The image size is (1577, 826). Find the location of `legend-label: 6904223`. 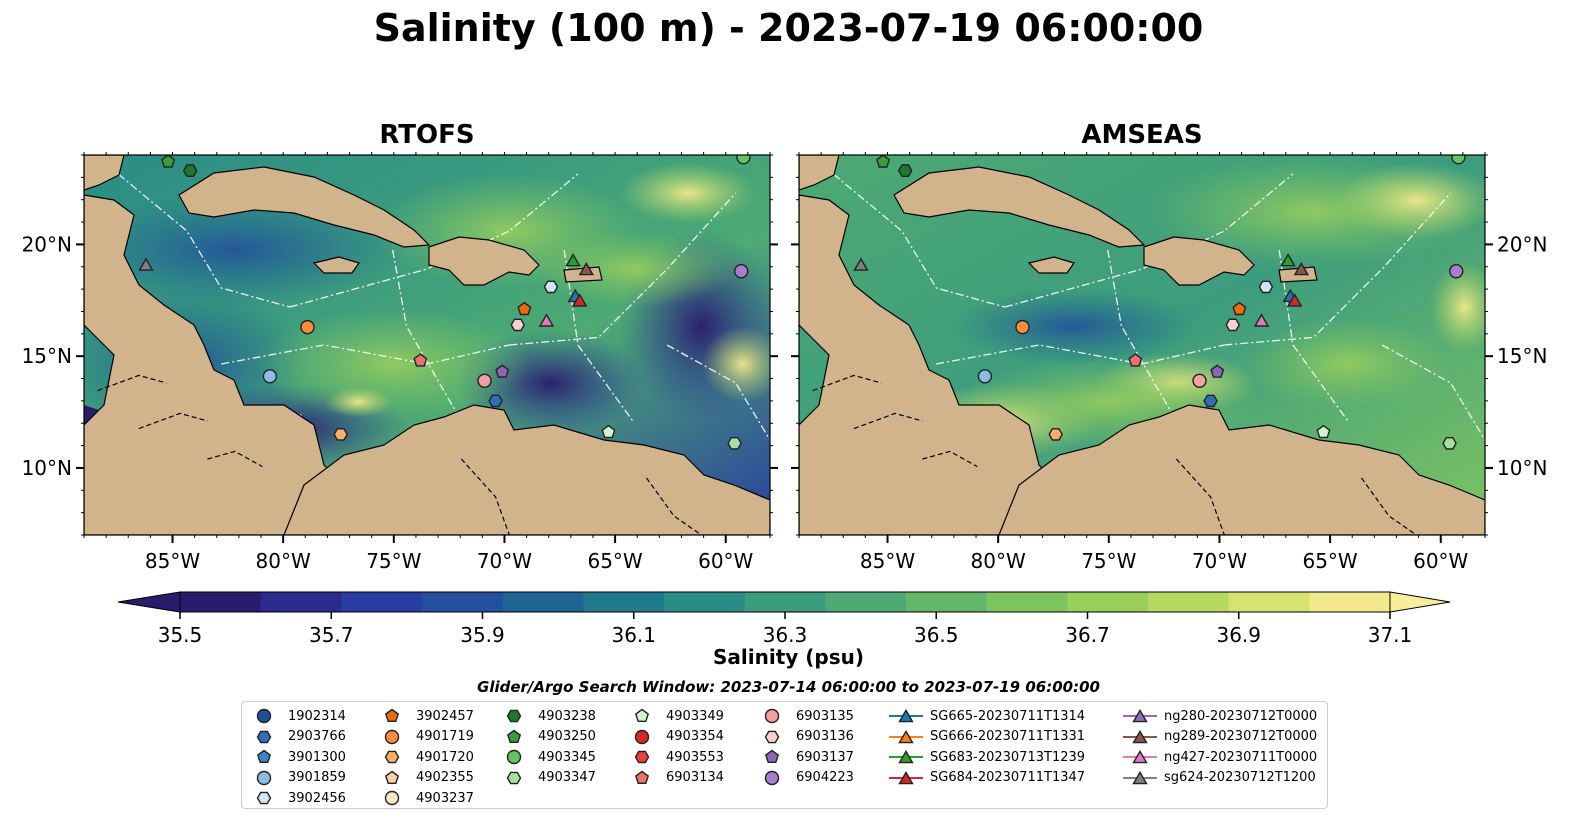

legend-label: 6904223 is located at coordinates (825, 777).